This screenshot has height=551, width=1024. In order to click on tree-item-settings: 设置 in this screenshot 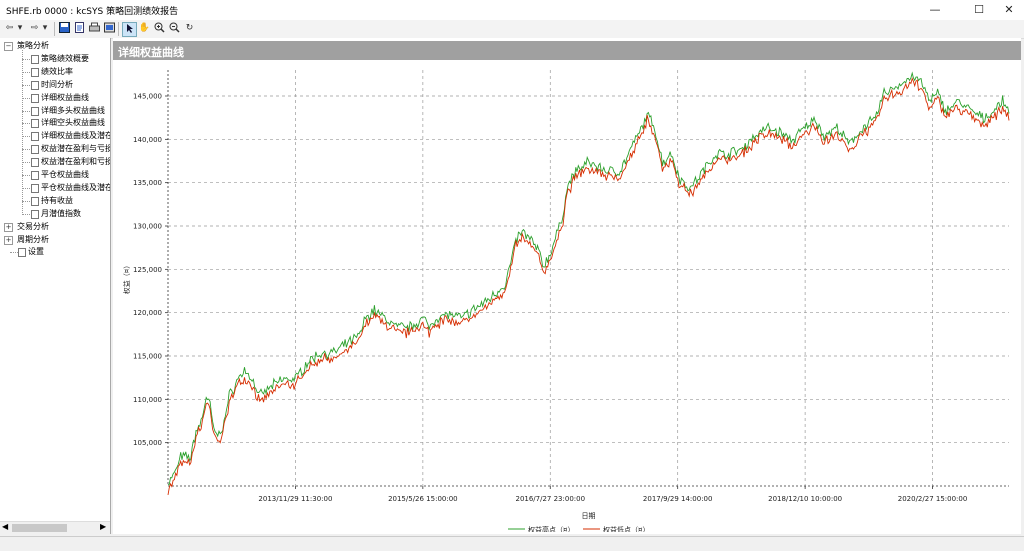, I will do `click(36, 252)`.